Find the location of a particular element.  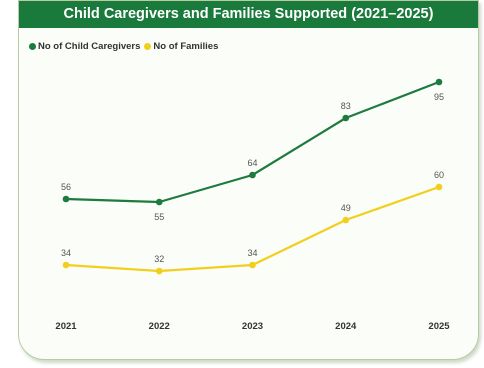

data-label-families-2021: 34 is located at coordinates (66, 253).